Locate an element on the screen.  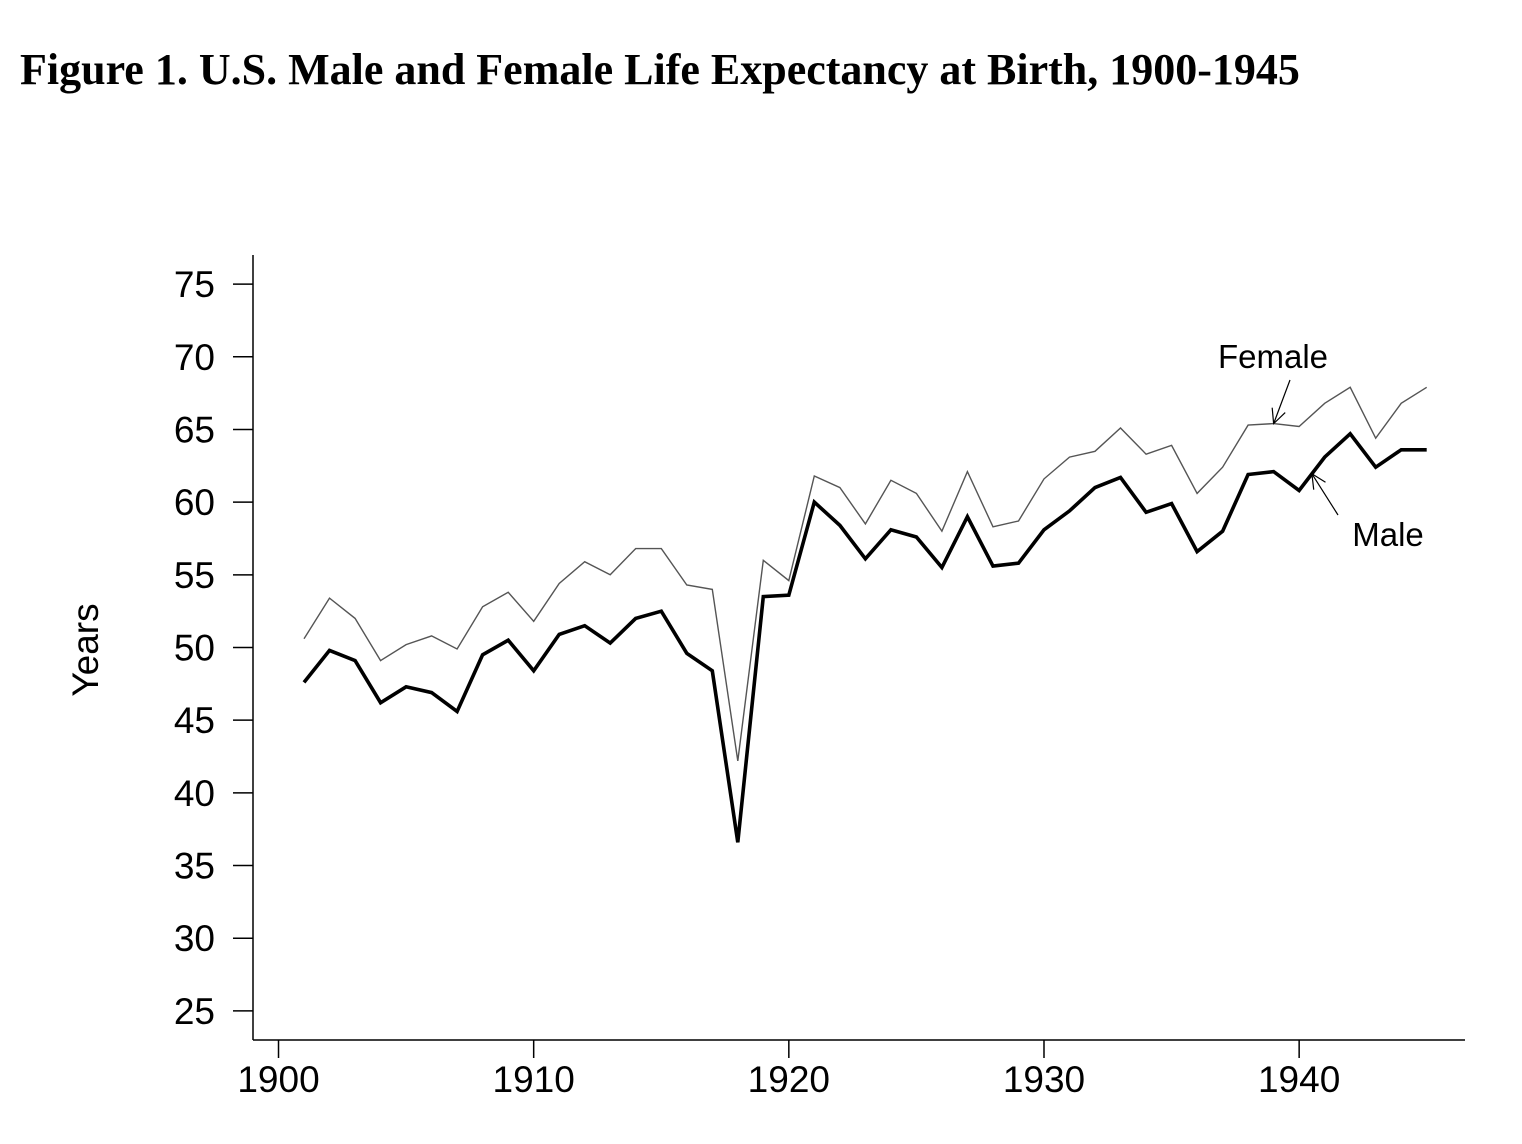
x-tick-label: 1920 is located at coordinates (789, 1079).